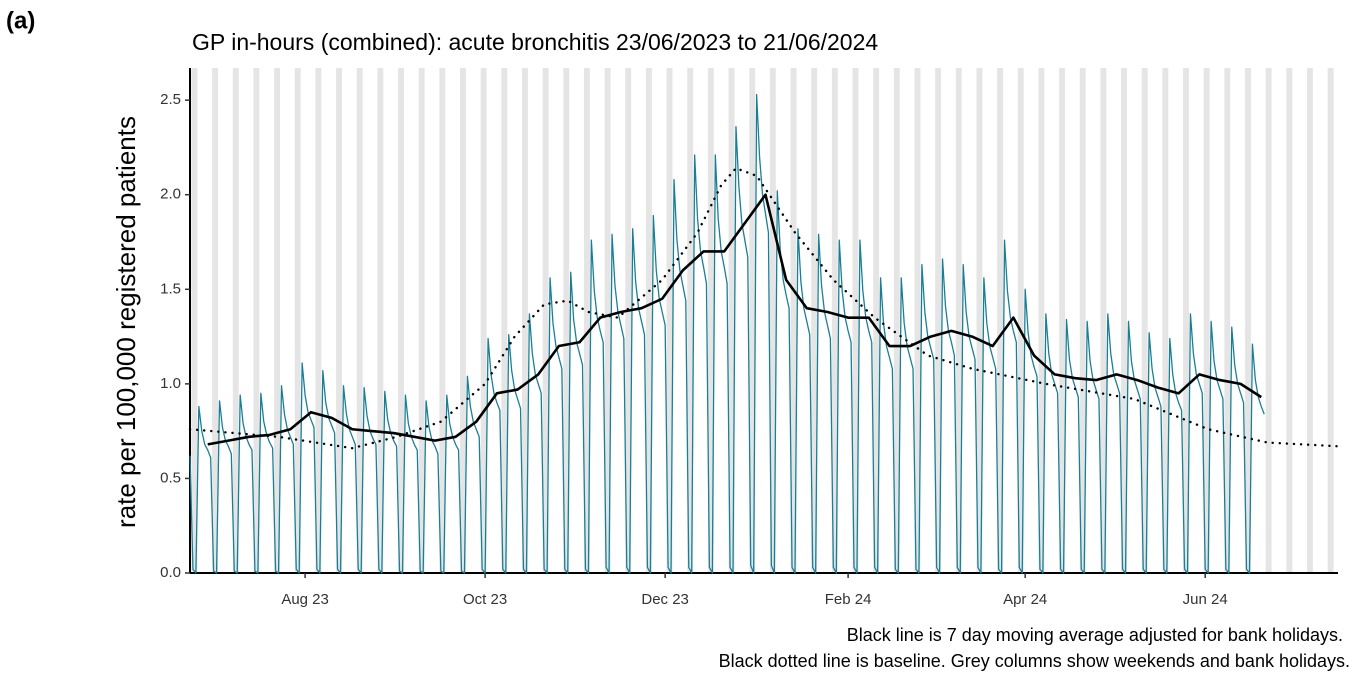  I want to click on x-tick-label: Apr 24, so click(1025, 599).